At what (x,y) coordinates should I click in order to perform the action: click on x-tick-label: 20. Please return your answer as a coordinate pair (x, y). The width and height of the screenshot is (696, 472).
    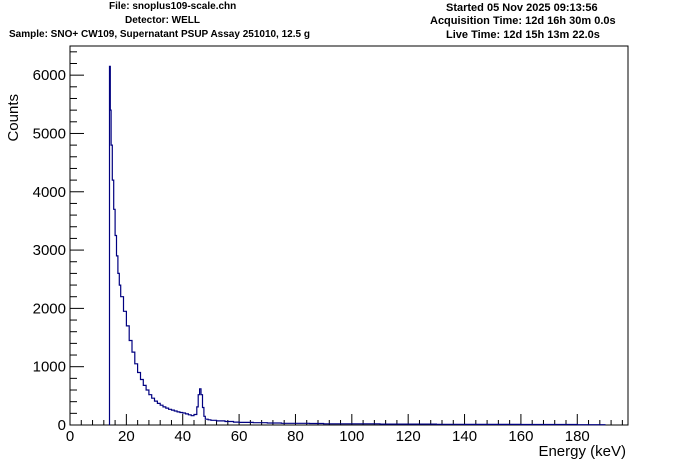
    Looking at the image, I should click on (126, 436).